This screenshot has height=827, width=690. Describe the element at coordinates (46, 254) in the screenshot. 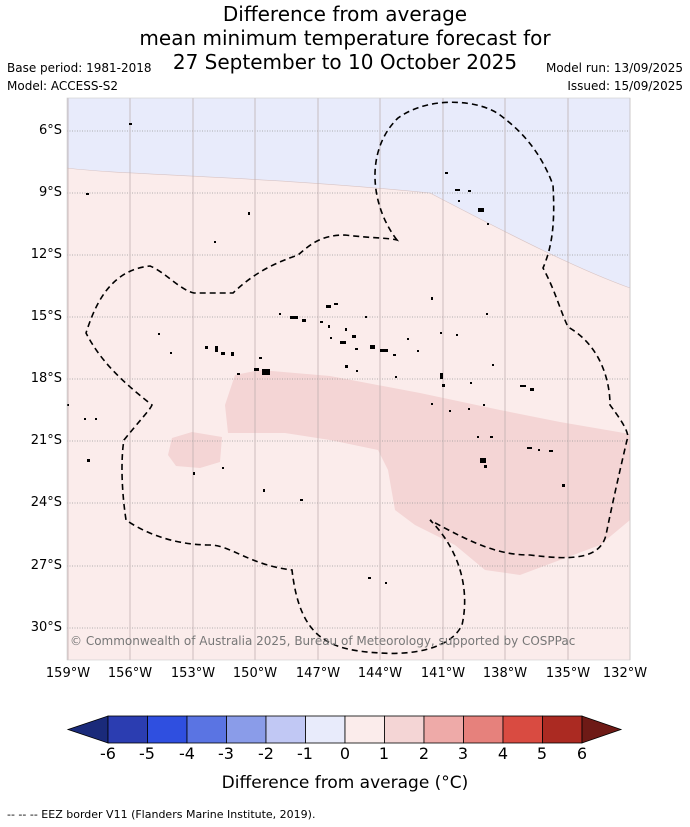

I see `lat-label-12s: 12°S` at that location.